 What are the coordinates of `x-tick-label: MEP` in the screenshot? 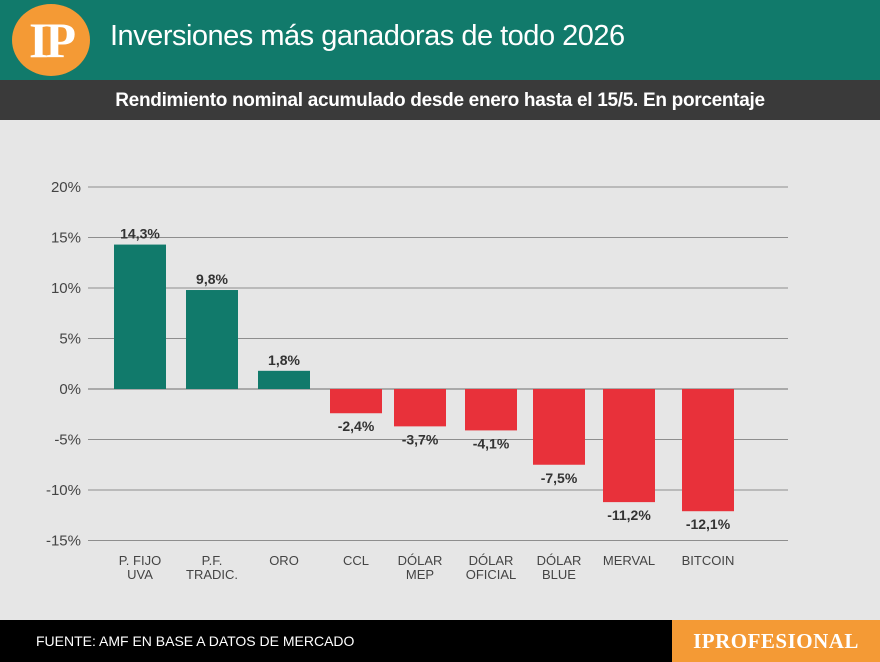 It's located at (420, 574).